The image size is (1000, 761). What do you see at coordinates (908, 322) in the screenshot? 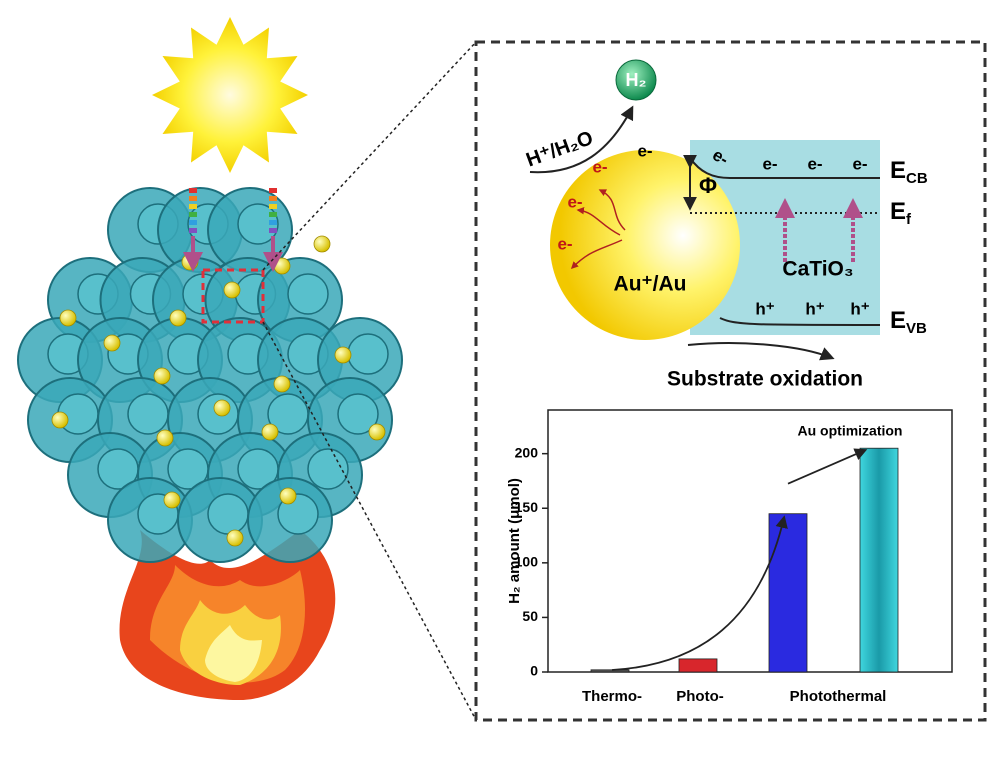
I see `level-label: EVB` at bounding box center [908, 322].